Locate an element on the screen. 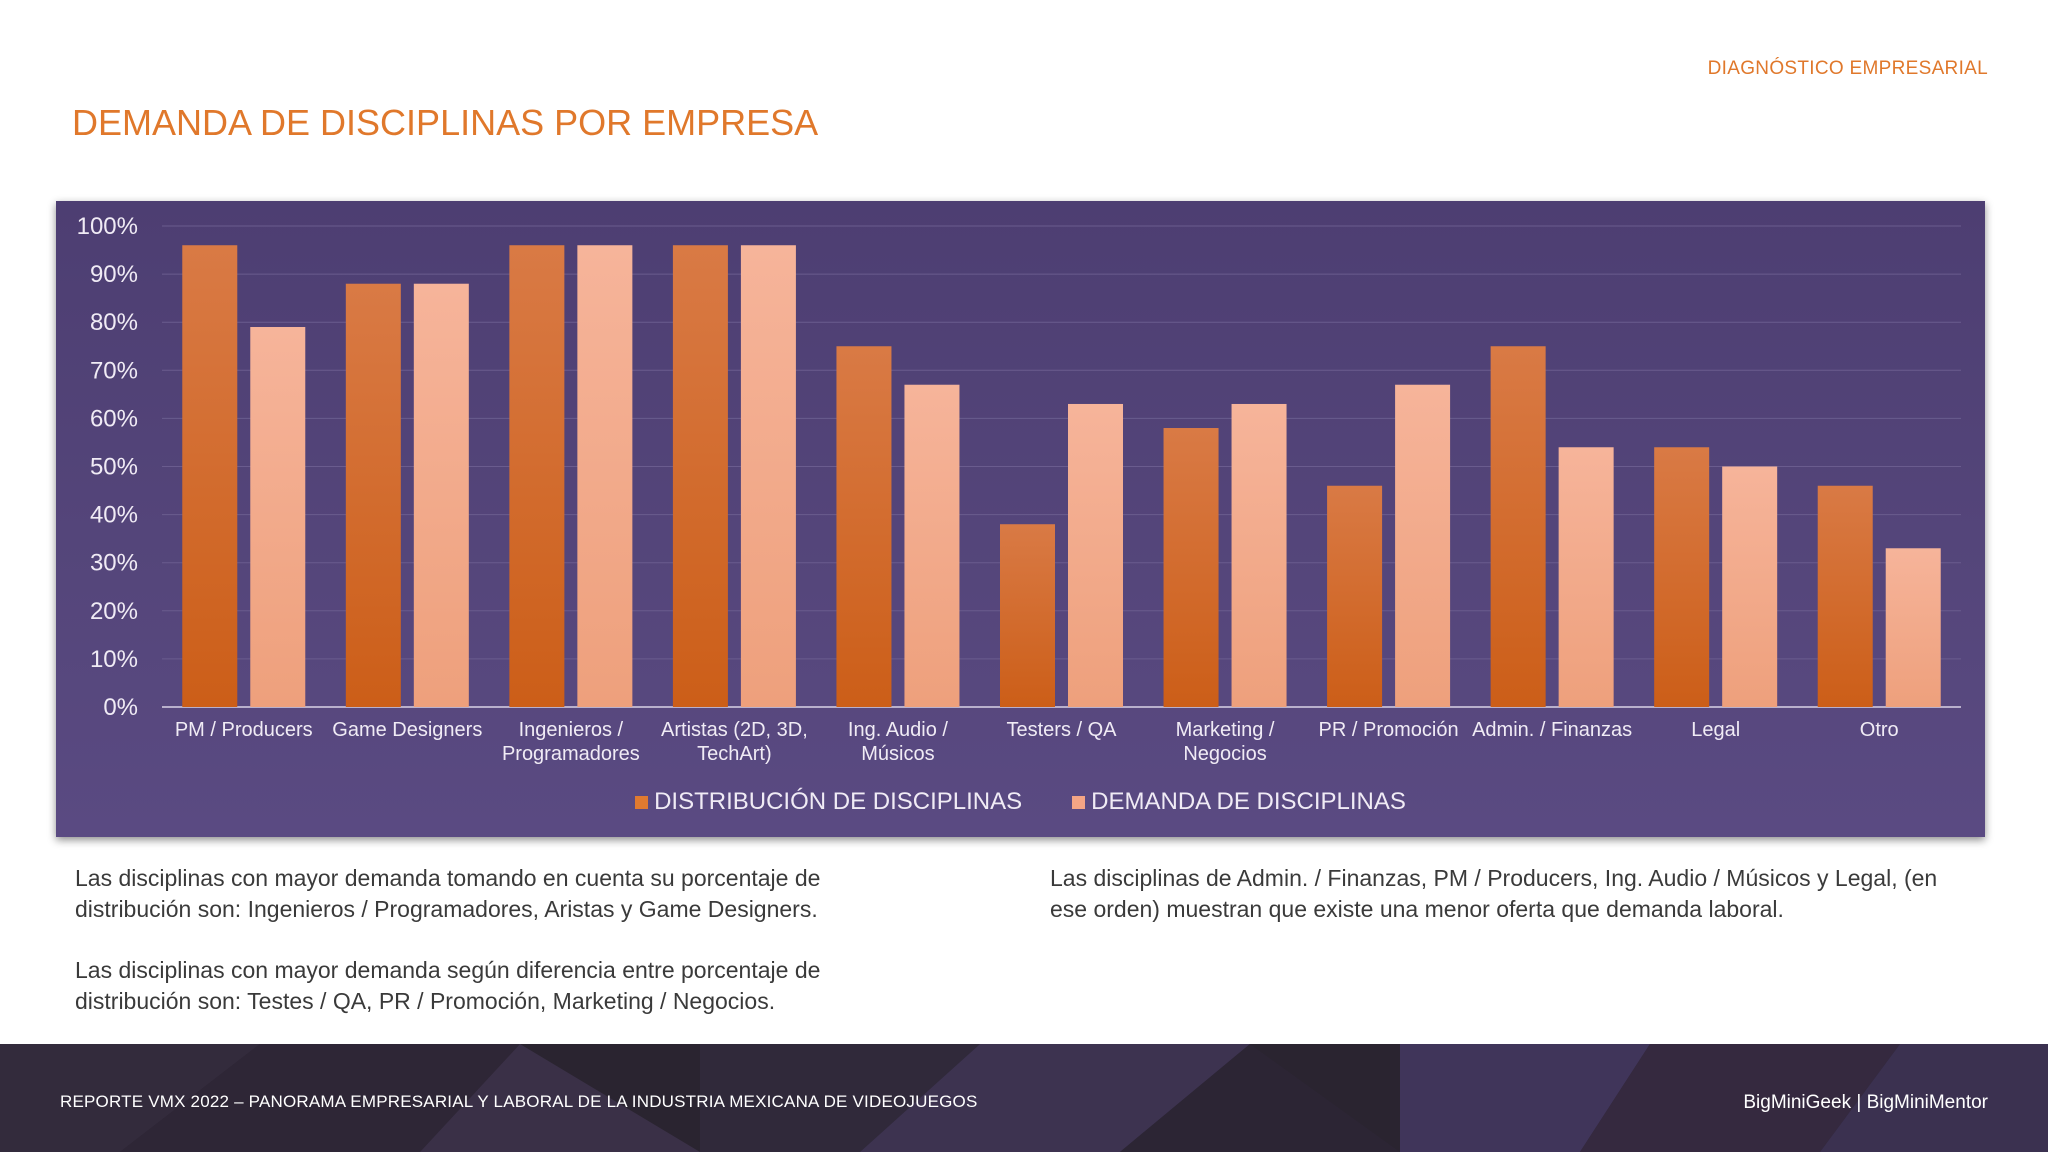 This screenshot has height=1152, width=2048. x-tick-label: Testers / QA is located at coordinates (1061, 730).